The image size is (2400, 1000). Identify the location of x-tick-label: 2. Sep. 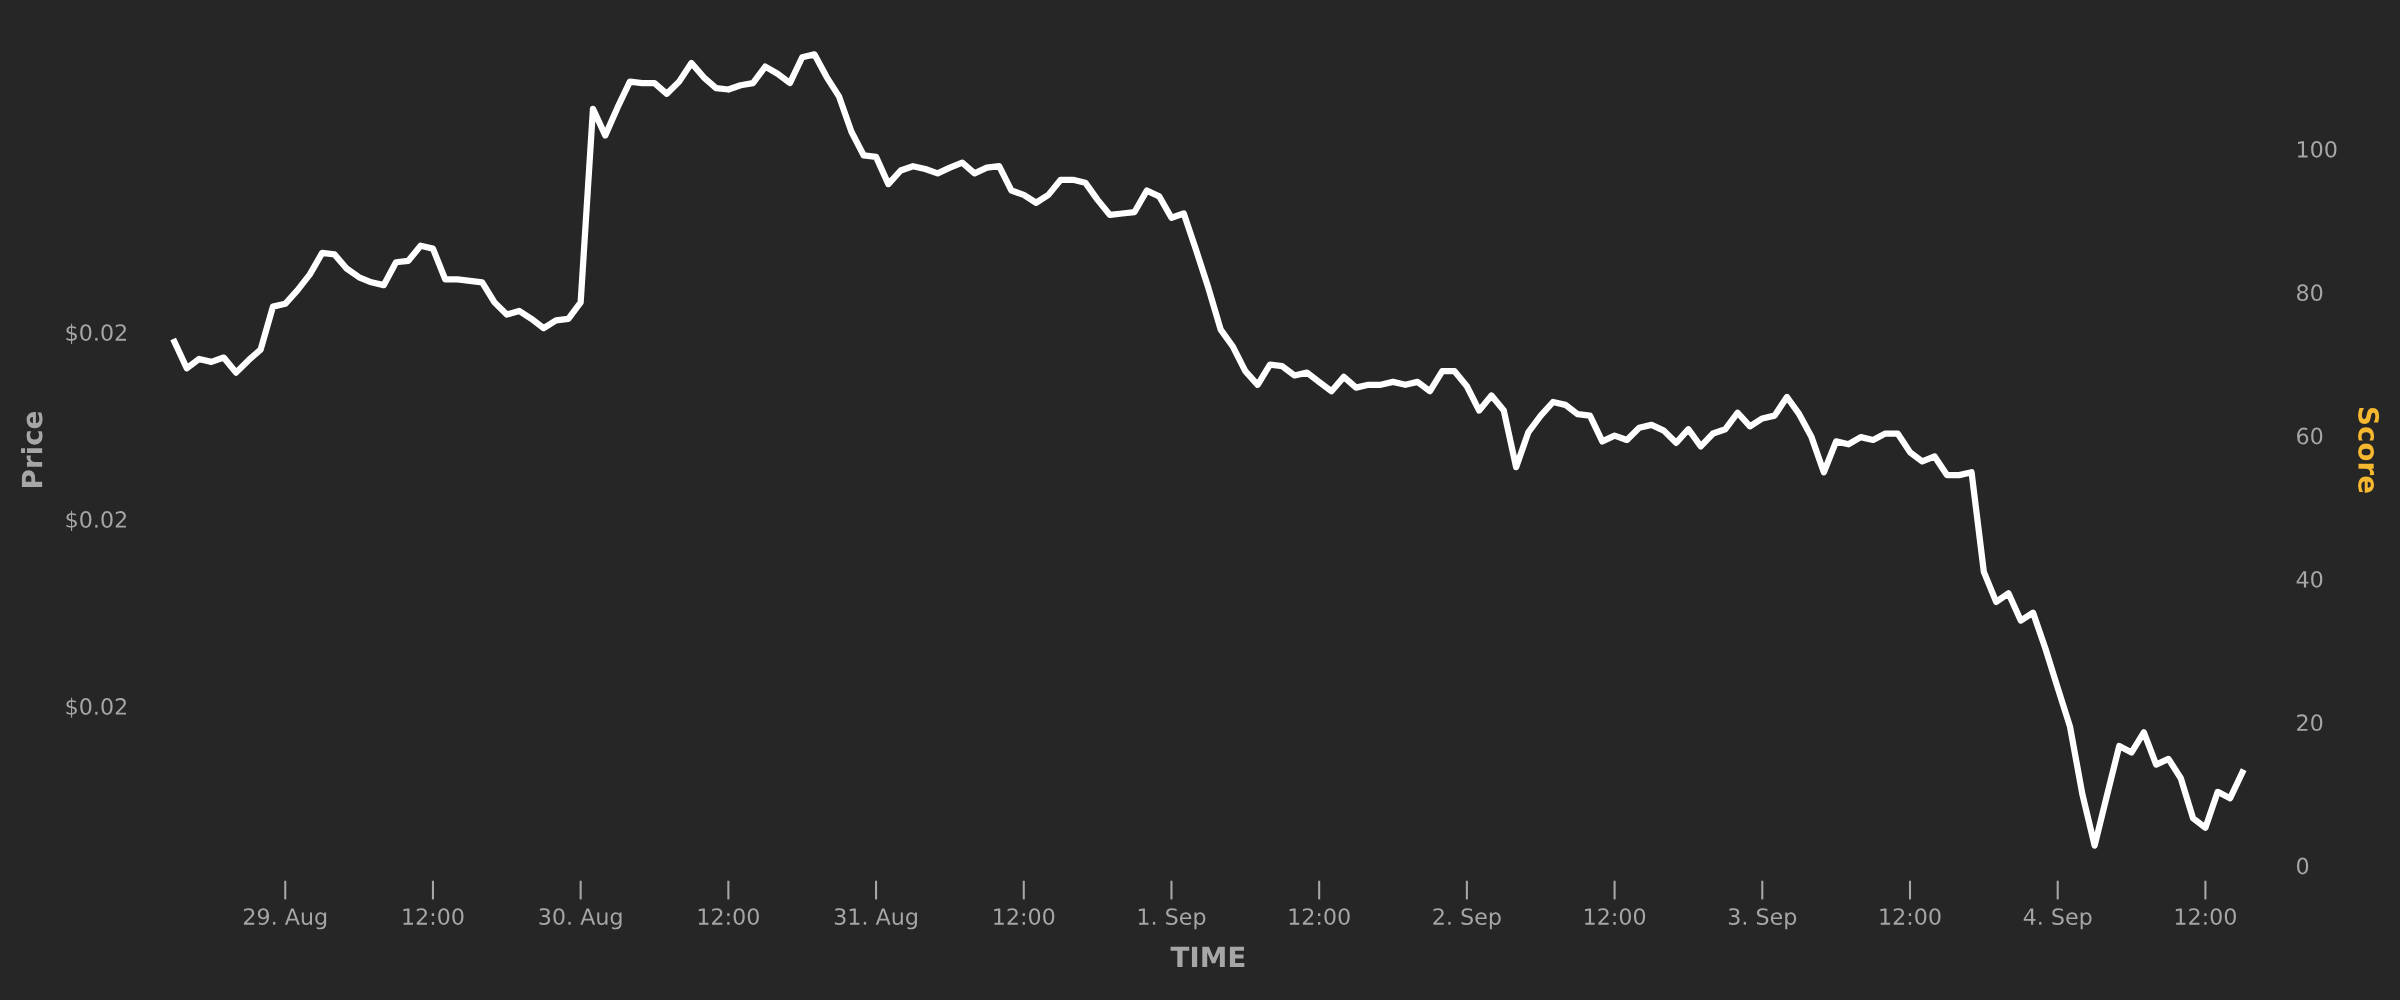
(1467, 919).